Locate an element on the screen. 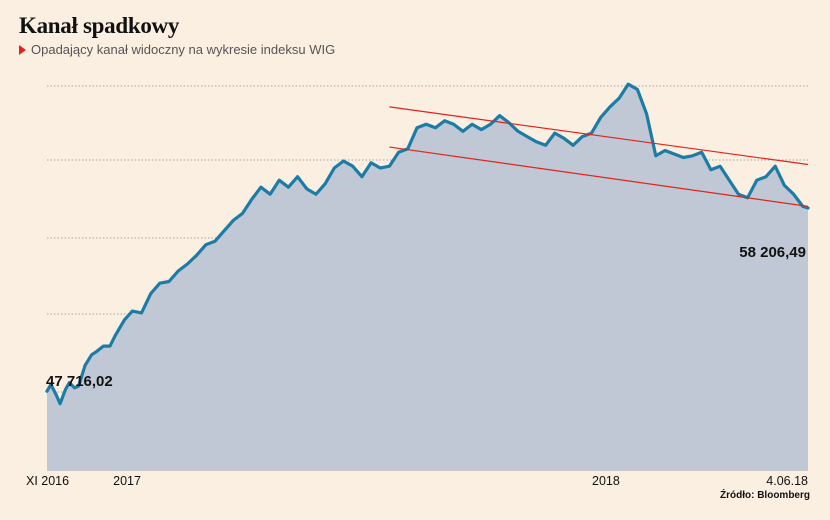  x-axis: XI 2016 2017 2018 4.06.18 is located at coordinates (417, 481).